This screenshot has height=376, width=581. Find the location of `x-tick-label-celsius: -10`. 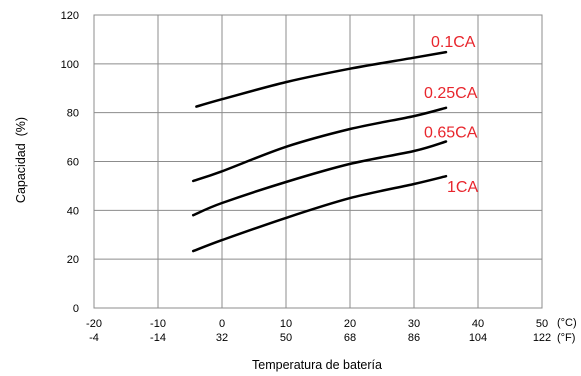

x-tick-label-celsius: -10 is located at coordinates (158, 324).